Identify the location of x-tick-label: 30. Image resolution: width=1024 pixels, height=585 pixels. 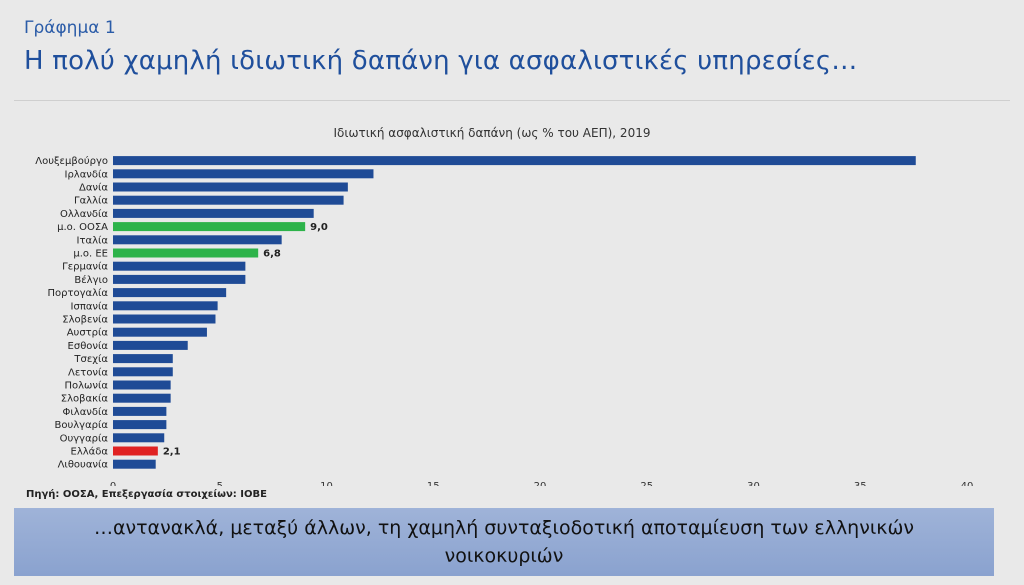
(753, 483).